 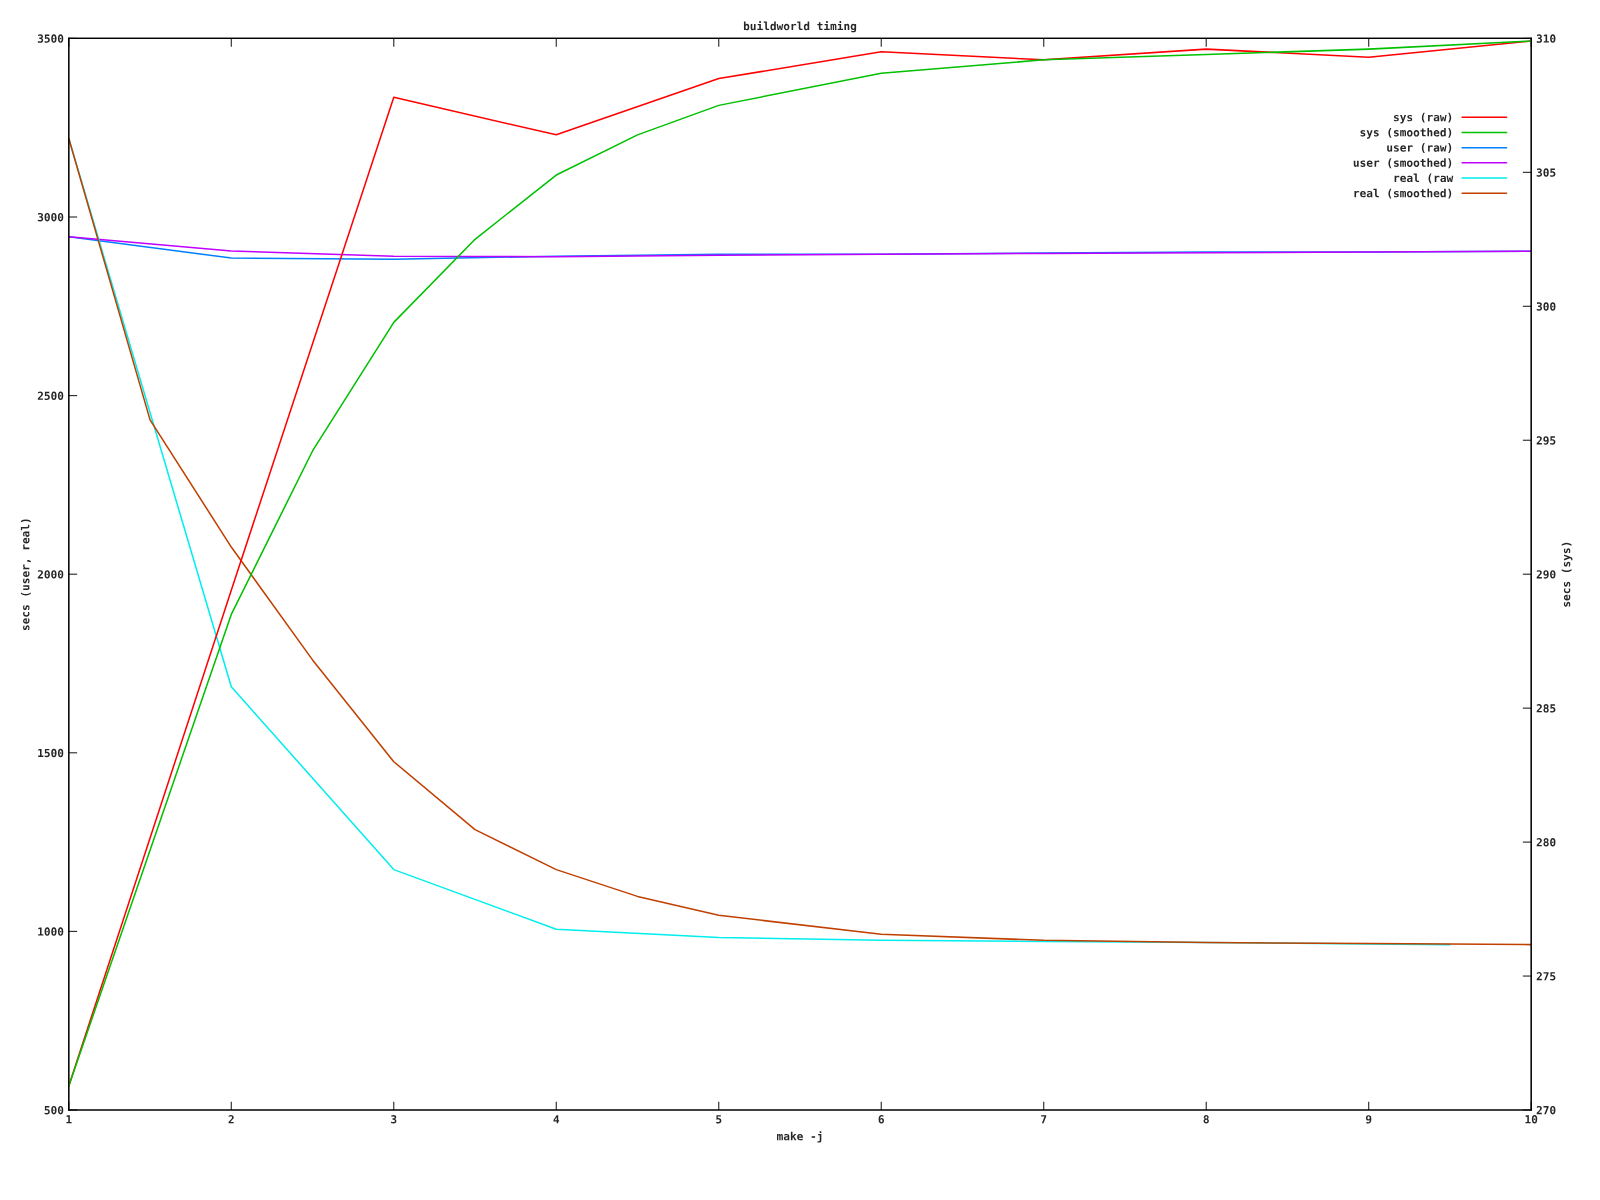 What do you see at coordinates (1368, 1119) in the screenshot?
I see `x-tick-label: 9` at bounding box center [1368, 1119].